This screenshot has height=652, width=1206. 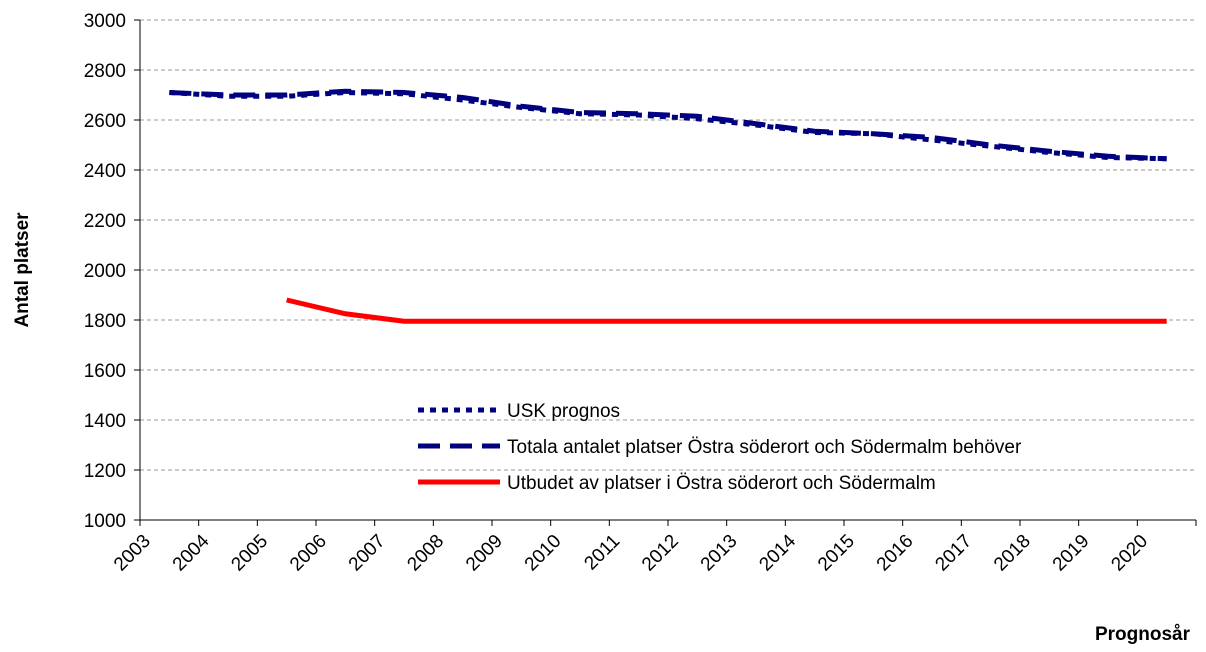 What do you see at coordinates (308, 553) in the screenshot?
I see `x-tick-label: 2006` at bounding box center [308, 553].